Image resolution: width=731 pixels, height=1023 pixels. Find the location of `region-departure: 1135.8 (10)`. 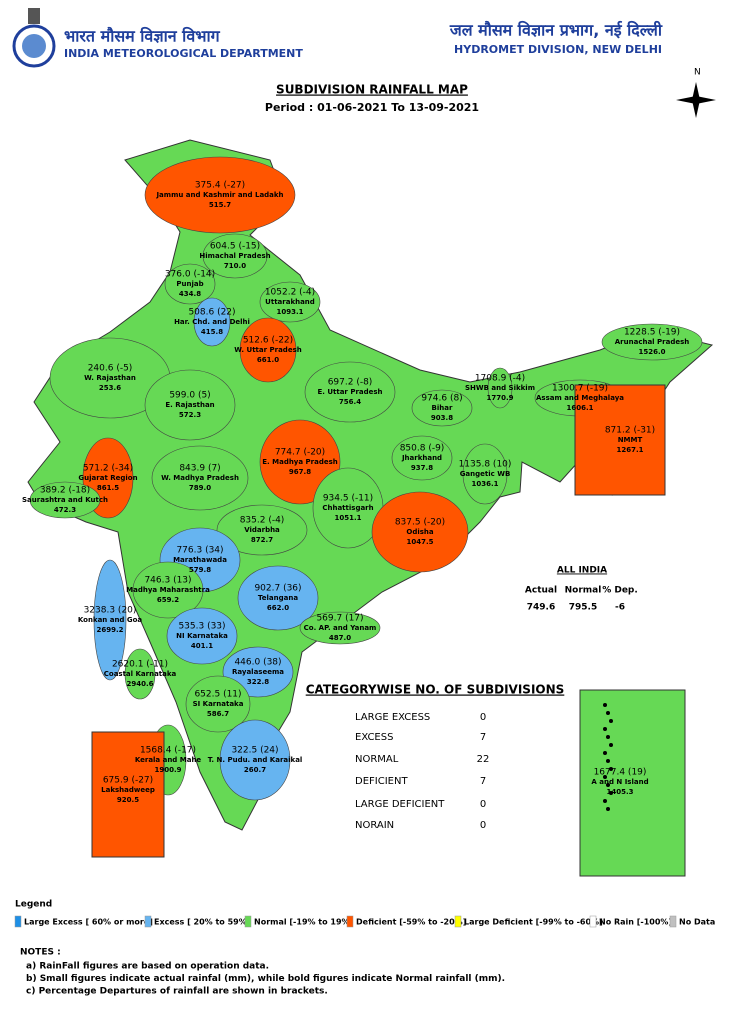

region-departure: 1135.8 (10) is located at coordinates (485, 465).